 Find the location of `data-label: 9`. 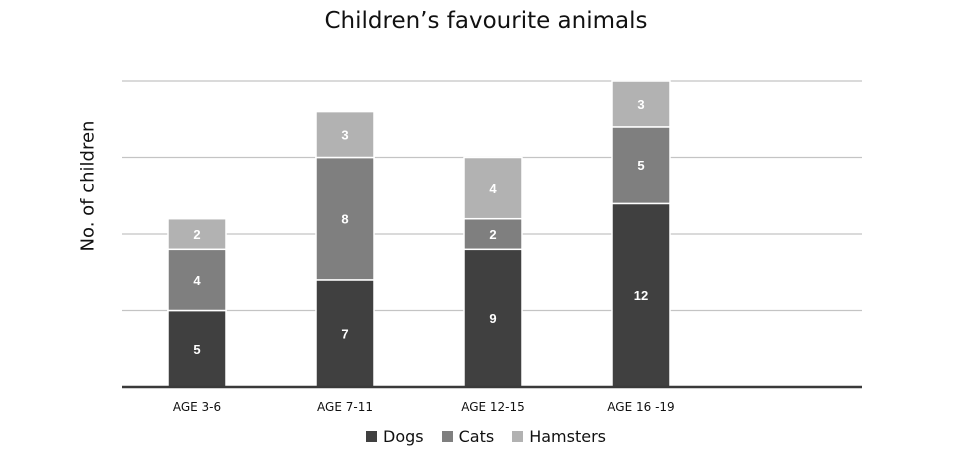

data-label: 9 is located at coordinates (492, 318).